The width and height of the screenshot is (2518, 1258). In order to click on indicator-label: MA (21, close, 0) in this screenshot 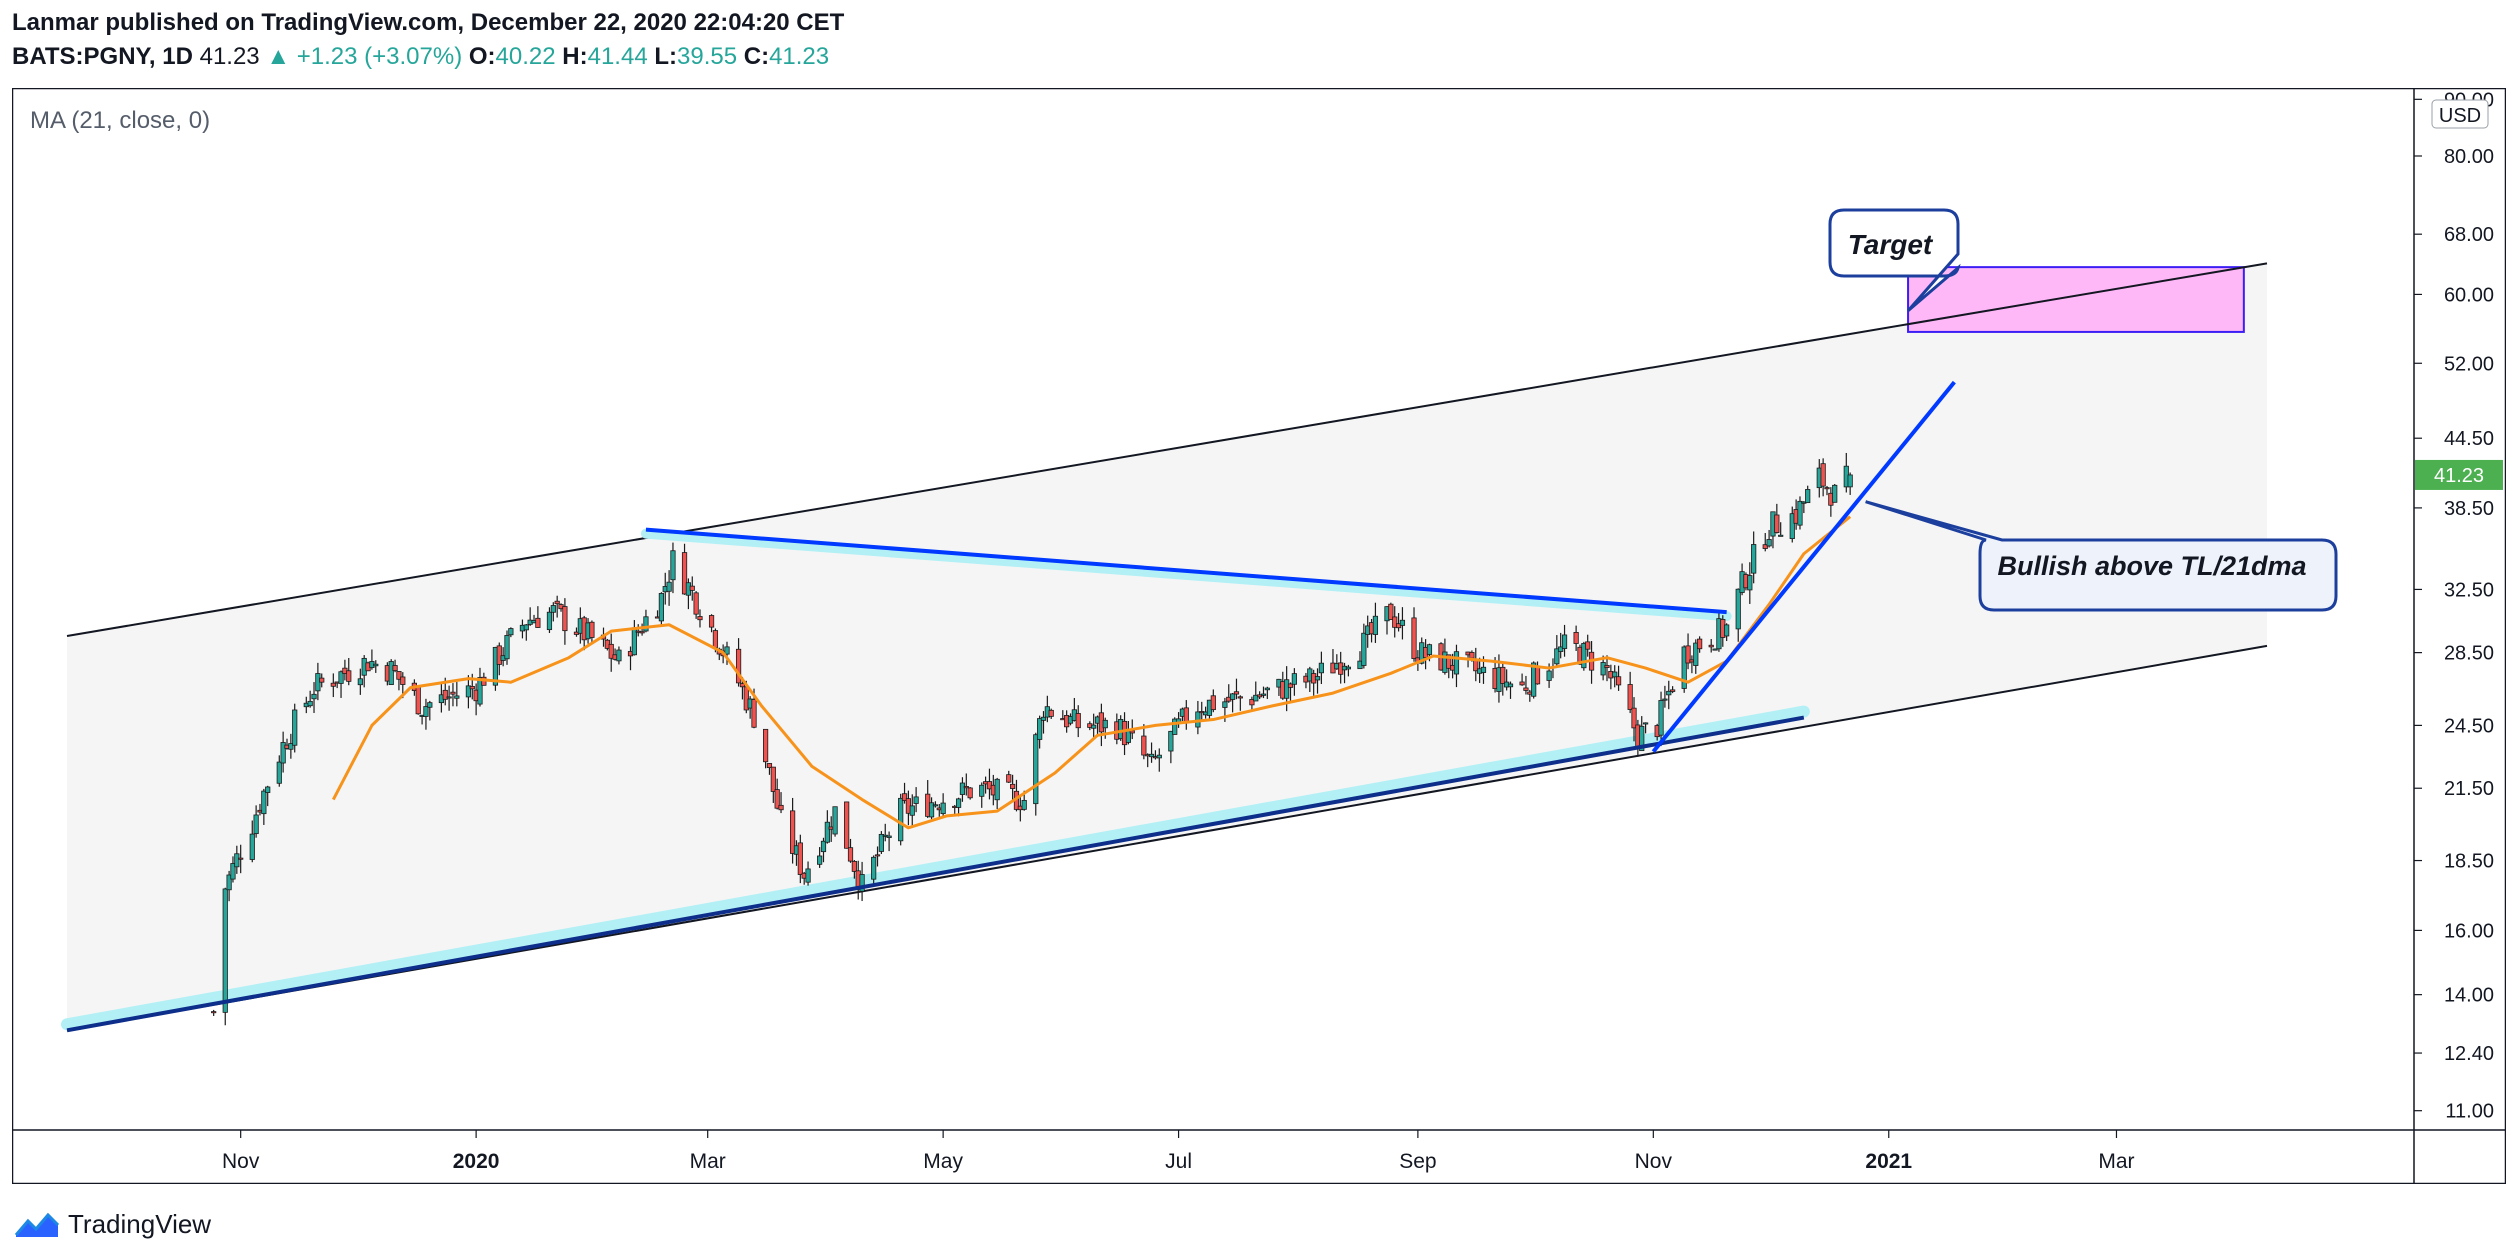, I will do `click(120, 120)`.